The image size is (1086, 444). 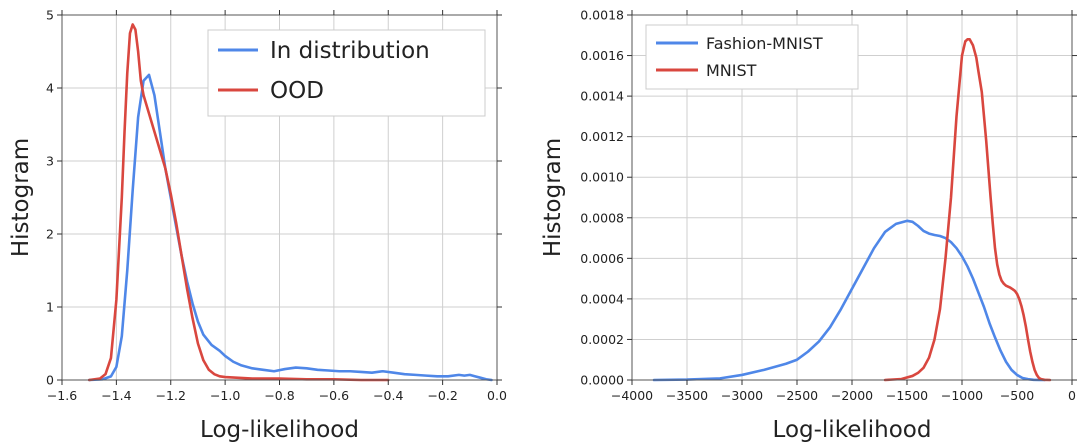 What do you see at coordinates (764, 43) in the screenshot?
I see `legend-label: Fashion-MNIST` at bounding box center [764, 43].